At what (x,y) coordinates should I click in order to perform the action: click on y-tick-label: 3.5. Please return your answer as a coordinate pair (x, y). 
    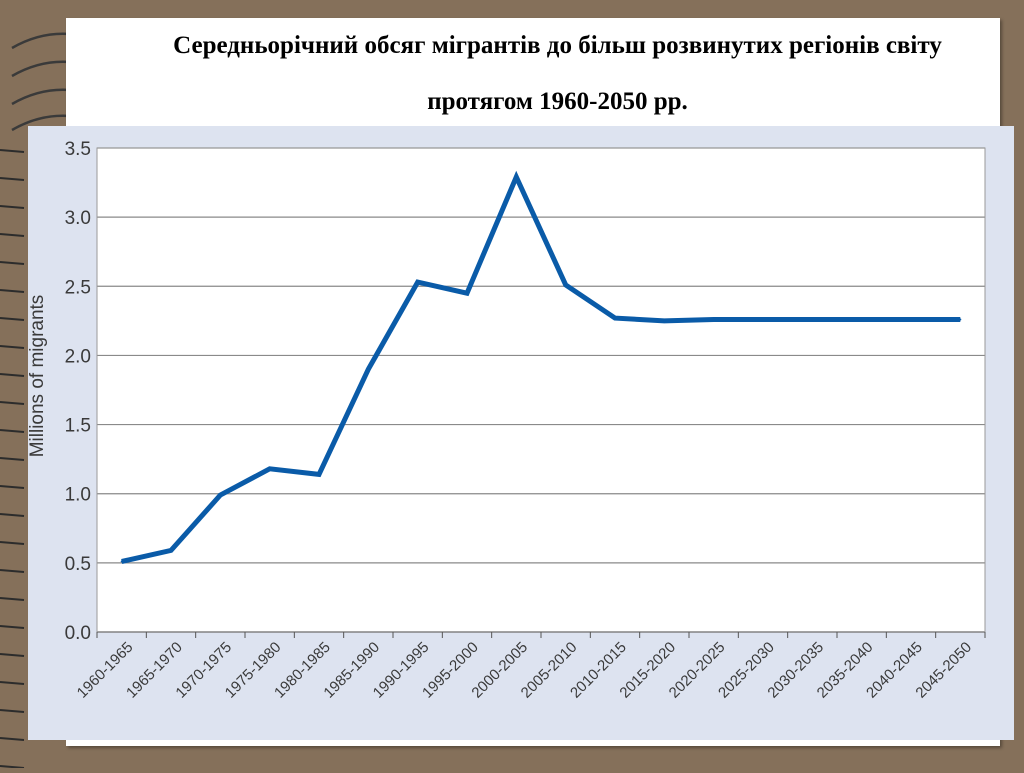
    Looking at the image, I should click on (78, 149).